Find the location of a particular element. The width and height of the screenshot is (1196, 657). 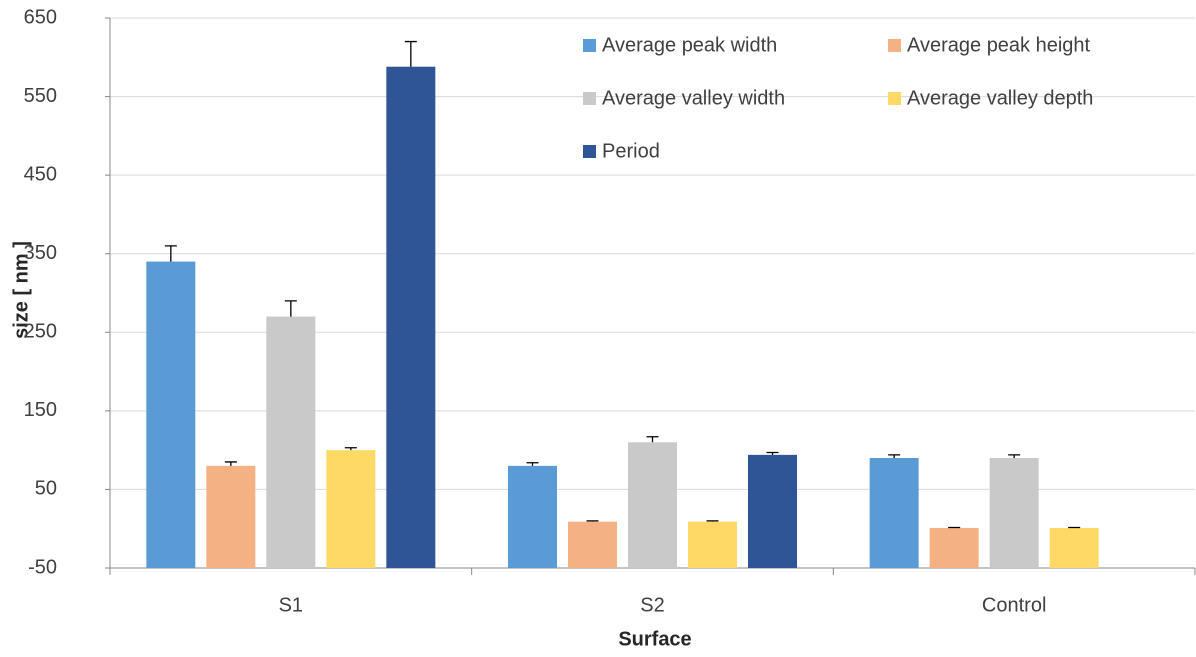

x-tick-label: Control is located at coordinates (1014, 605).